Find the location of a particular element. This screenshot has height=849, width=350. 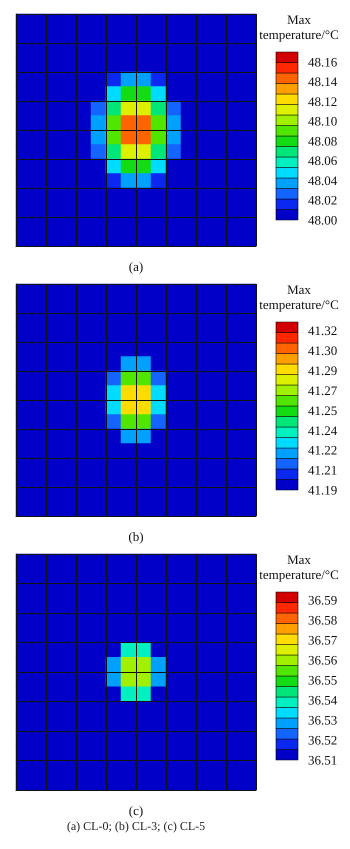

x-axis-title: (c) is located at coordinates (136, 810).